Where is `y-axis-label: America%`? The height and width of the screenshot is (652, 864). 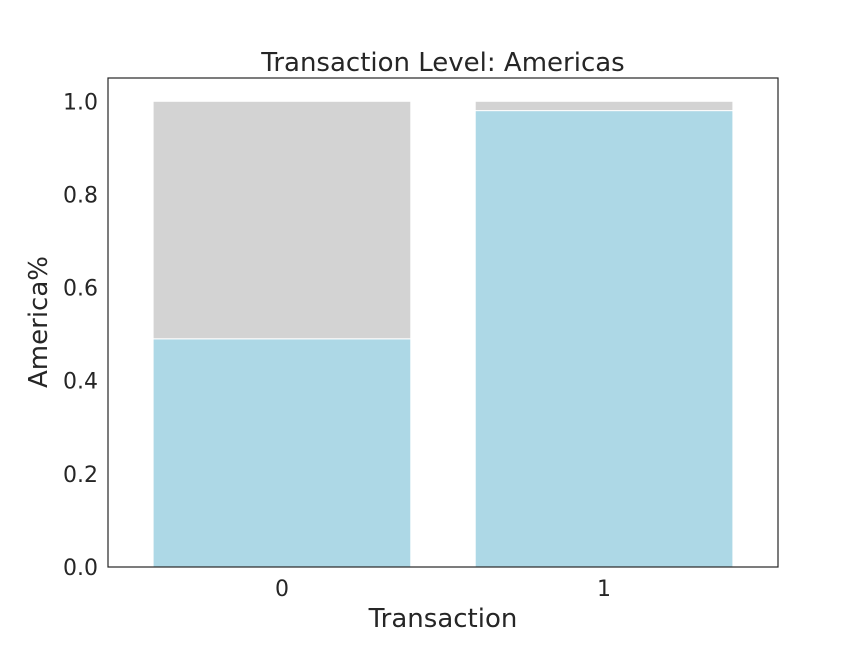 y-axis-label: America% is located at coordinates (39, 322).